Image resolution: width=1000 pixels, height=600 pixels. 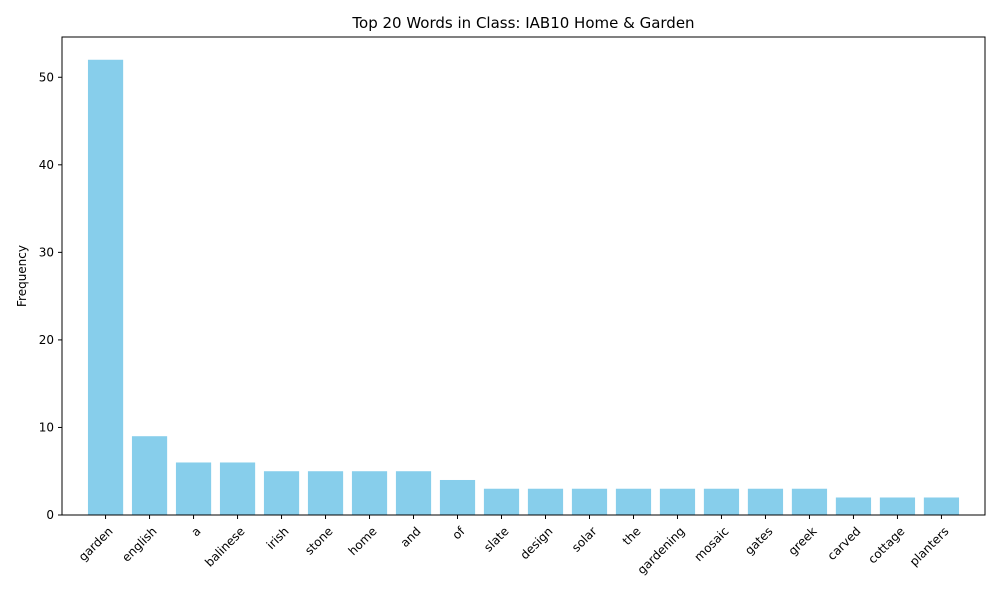 What do you see at coordinates (853, 506) in the screenshot?
I see `bar-carved` at bounding box center [853, 506].